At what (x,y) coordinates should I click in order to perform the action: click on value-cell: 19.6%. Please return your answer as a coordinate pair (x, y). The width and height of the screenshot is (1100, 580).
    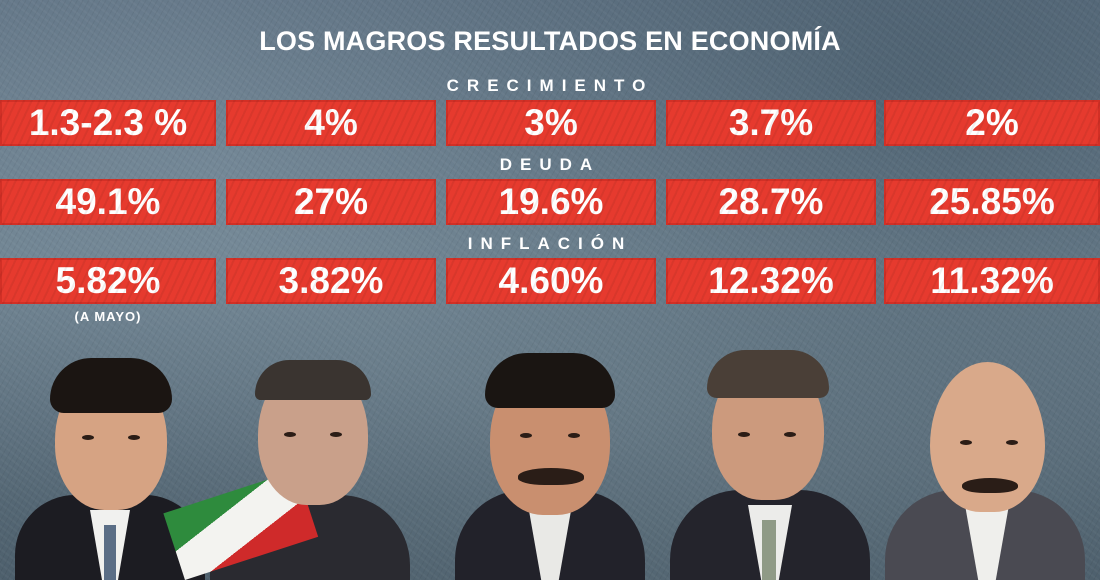
    Looking at the image, I should click on (551, 202).